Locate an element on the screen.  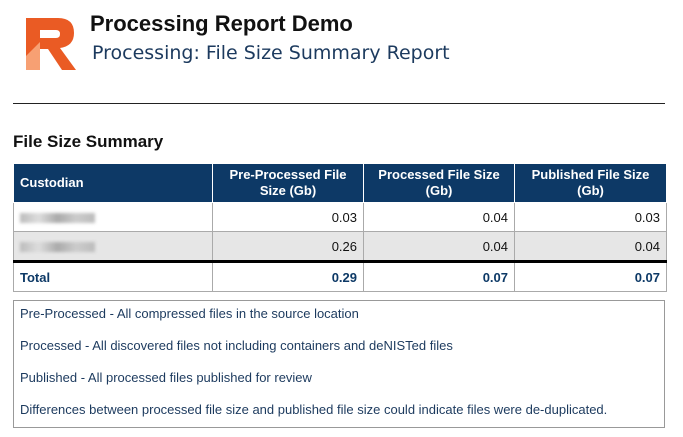
divider is located at coordinates (339, 103).